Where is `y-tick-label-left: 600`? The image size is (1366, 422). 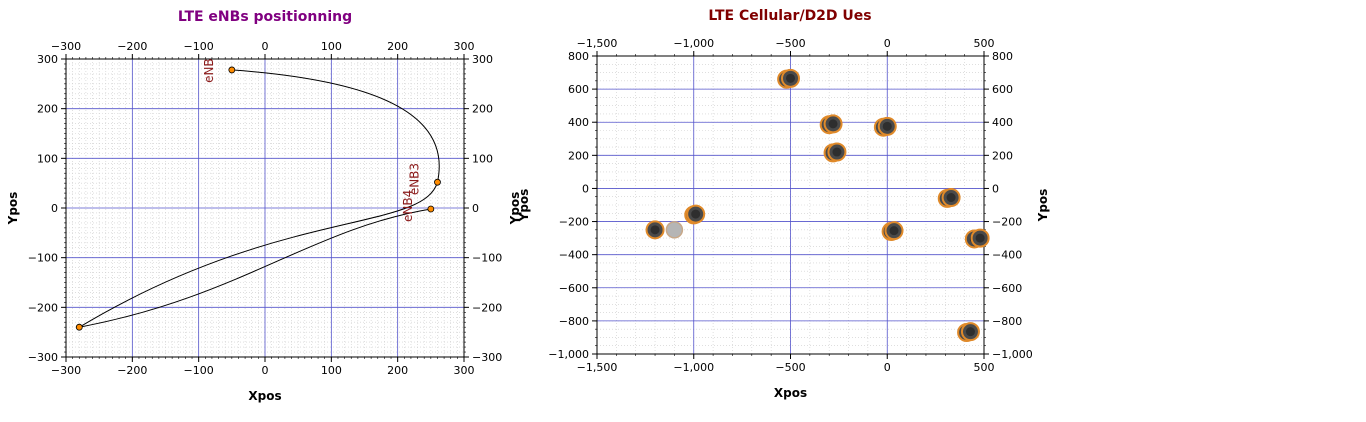 y-tick-label-left: 600 is located at coordinates (578, 89).